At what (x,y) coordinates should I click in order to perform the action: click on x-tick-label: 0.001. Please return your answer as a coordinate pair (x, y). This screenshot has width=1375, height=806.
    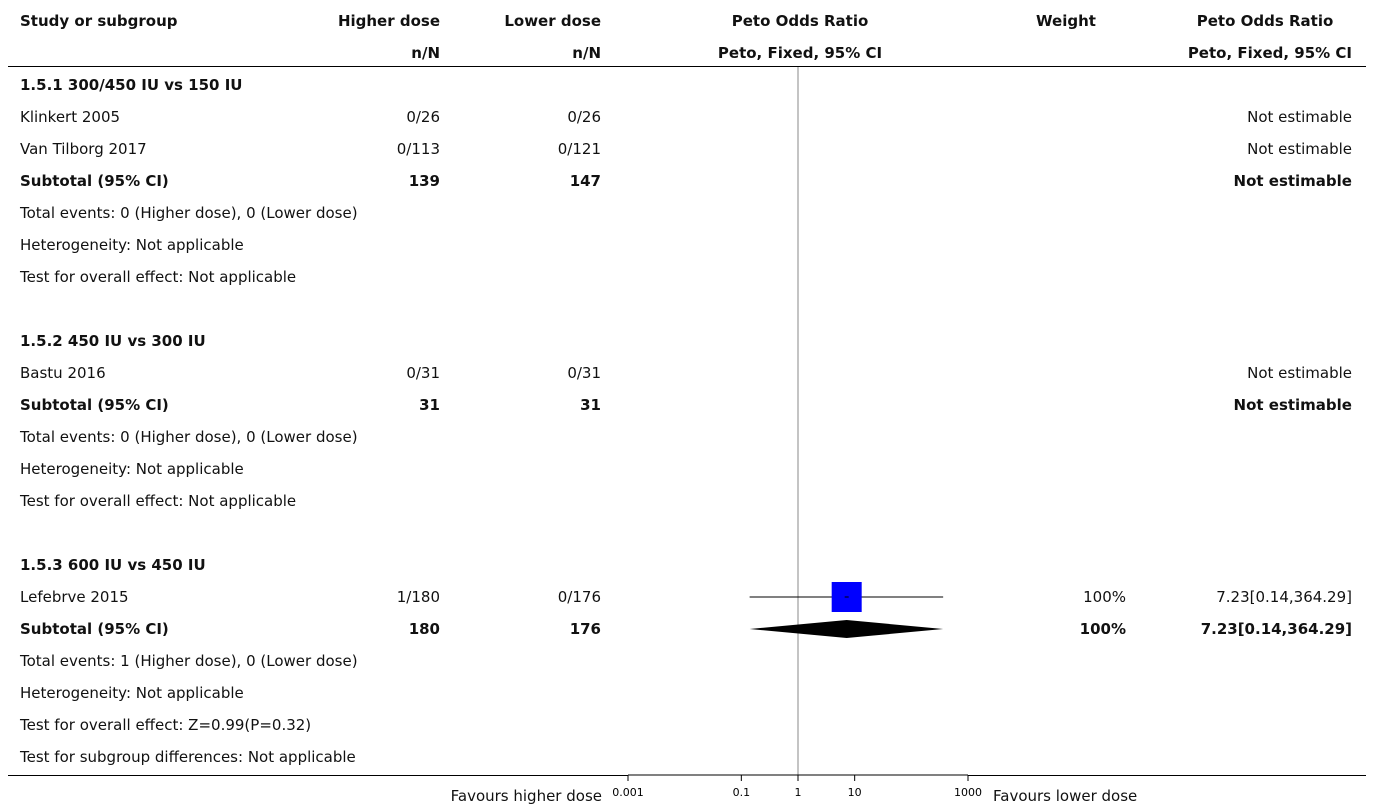
    Looking at the image, I should click on (628, 792).